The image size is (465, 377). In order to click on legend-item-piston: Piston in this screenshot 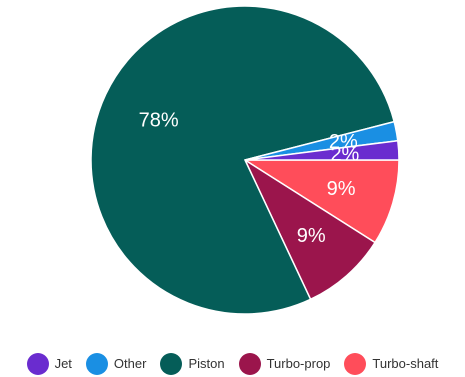, I will do `click(192, 363)`.